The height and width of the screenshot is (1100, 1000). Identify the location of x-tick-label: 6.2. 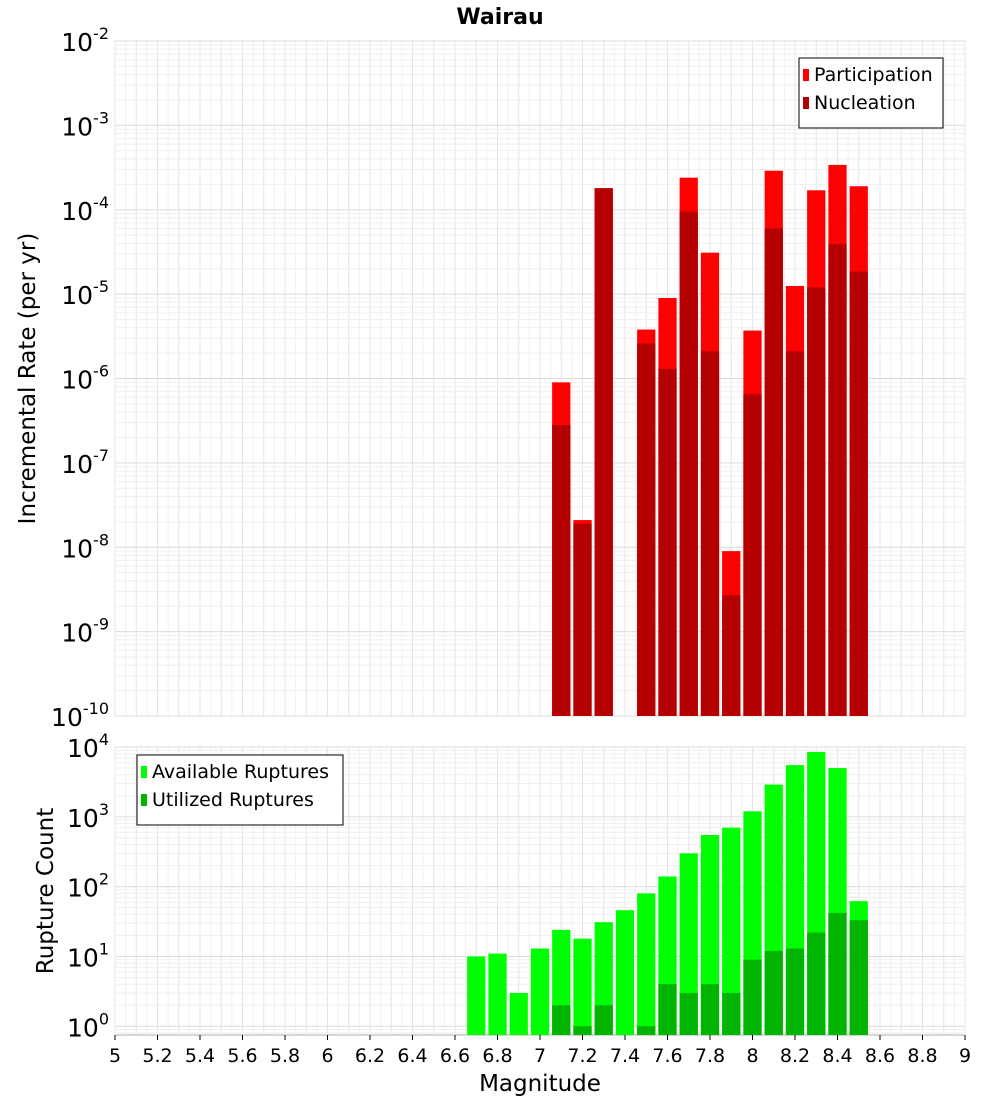
(370, 1056).